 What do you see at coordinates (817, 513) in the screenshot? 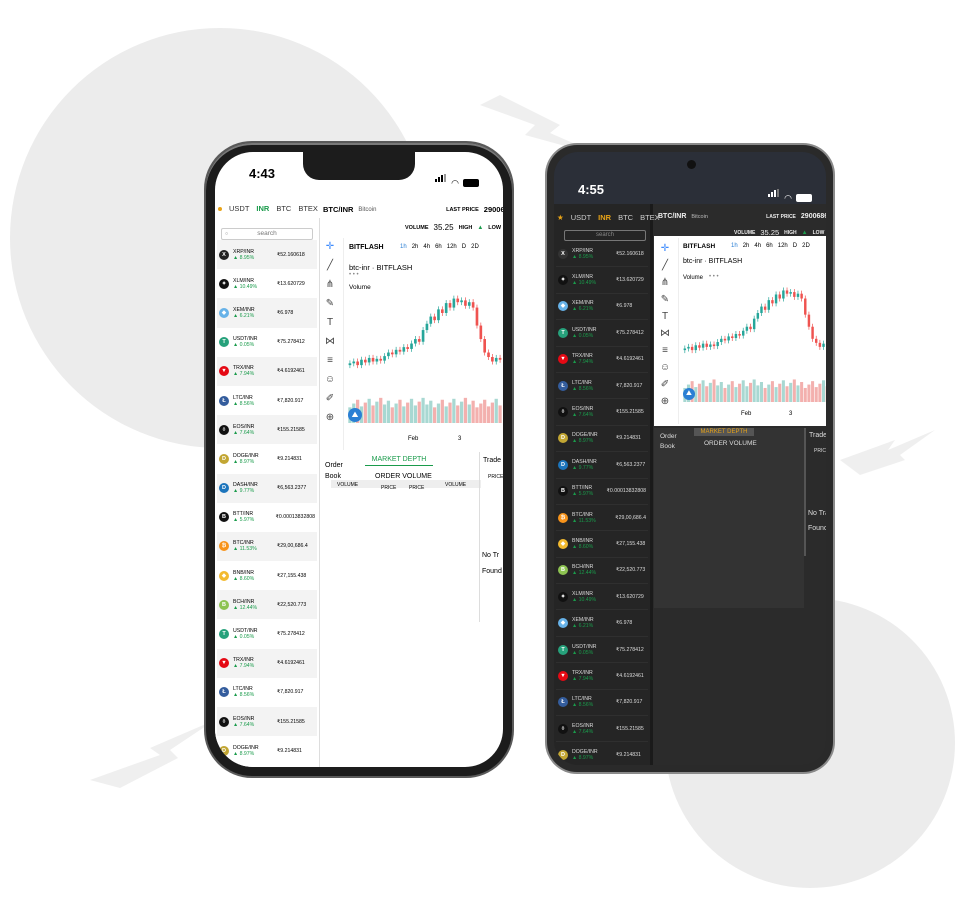
I see `no-trades-text: No Tra` at bounding box center [817, 513].